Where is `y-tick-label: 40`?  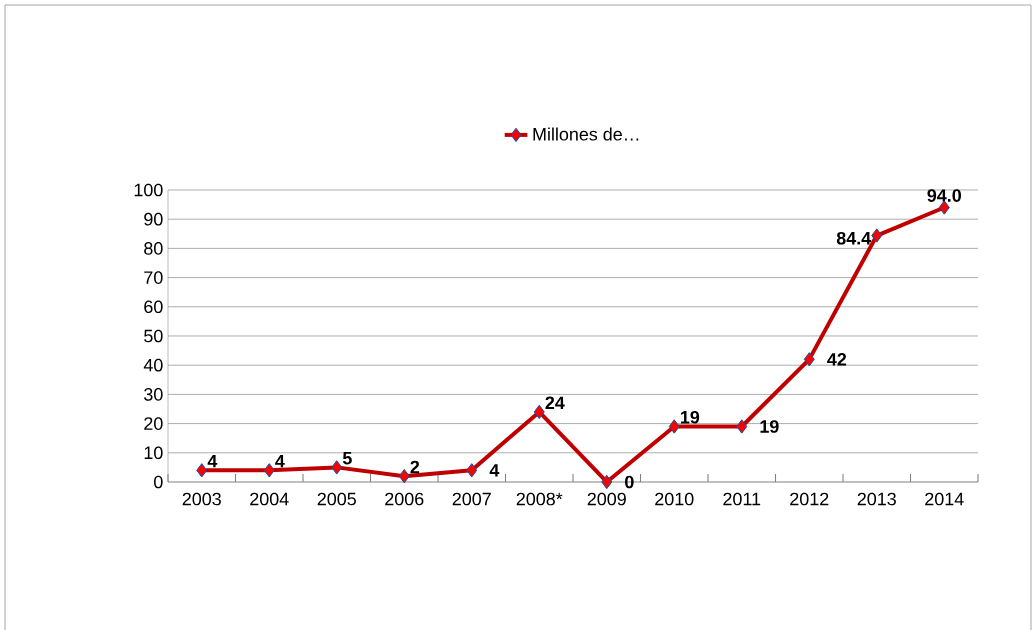 y-tick-label: 40 is located at coordinates (153, 365).